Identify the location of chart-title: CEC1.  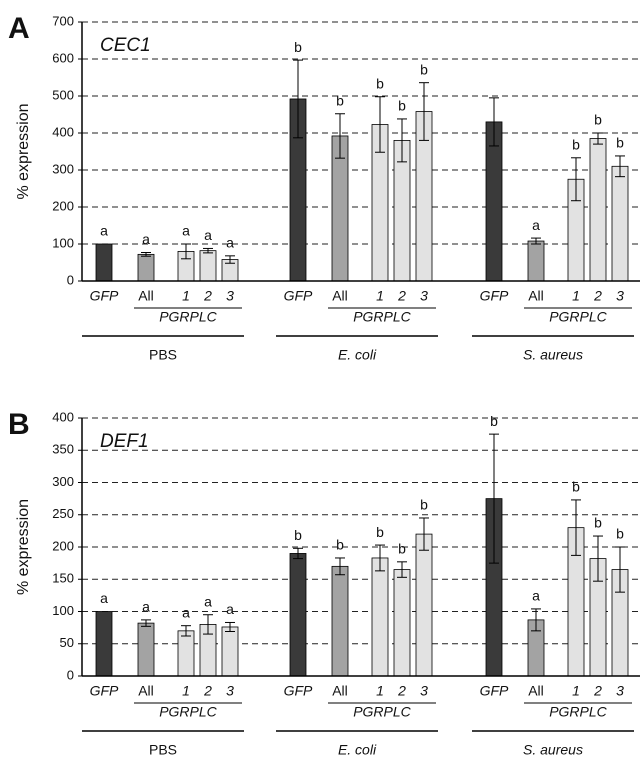
(125, 45).